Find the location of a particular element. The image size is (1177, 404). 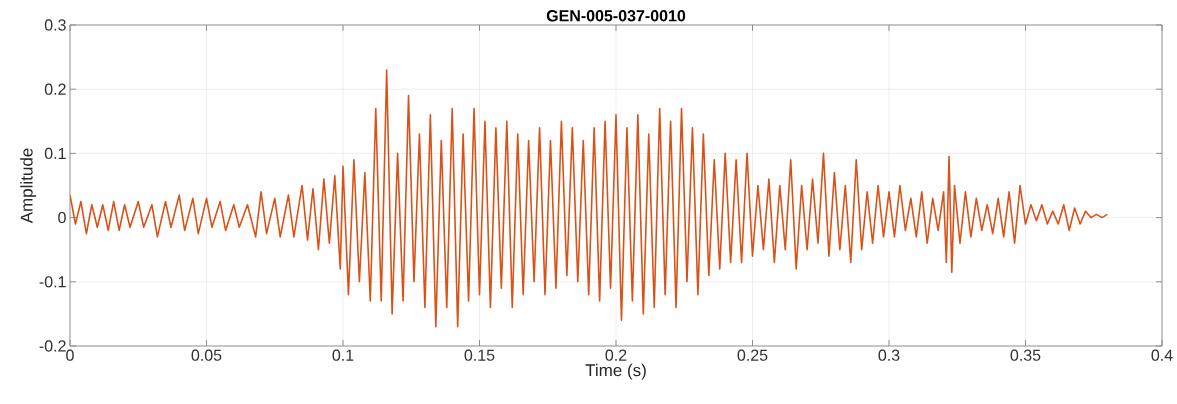

y-tick-label: 0.1 is located at coordinates (55, 153).